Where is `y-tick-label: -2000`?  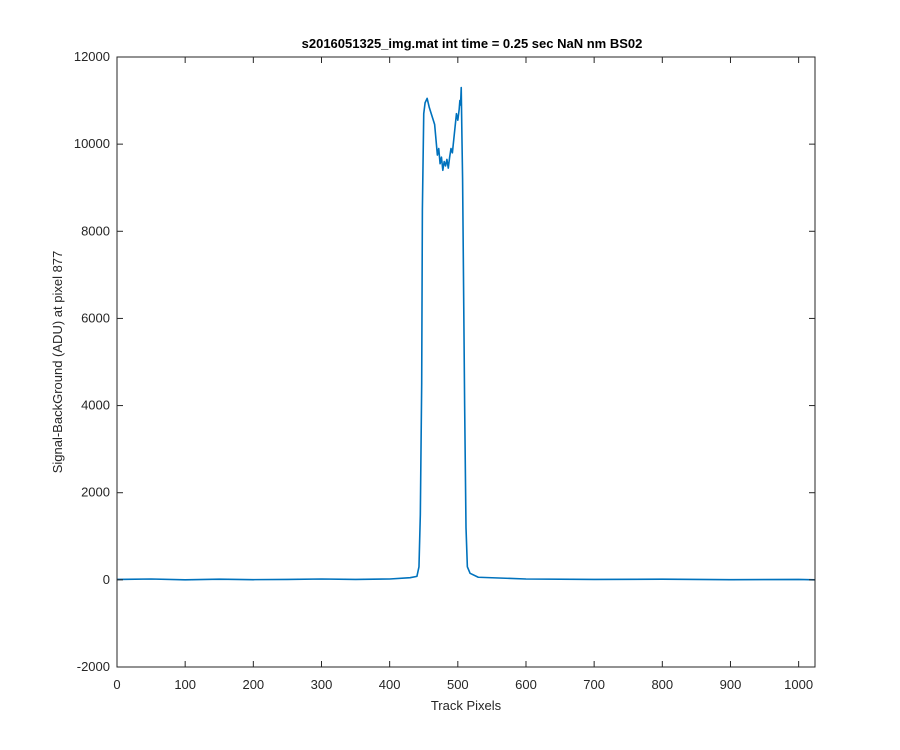
y-tick-label: -2000 is located at coordinates (93, 666).